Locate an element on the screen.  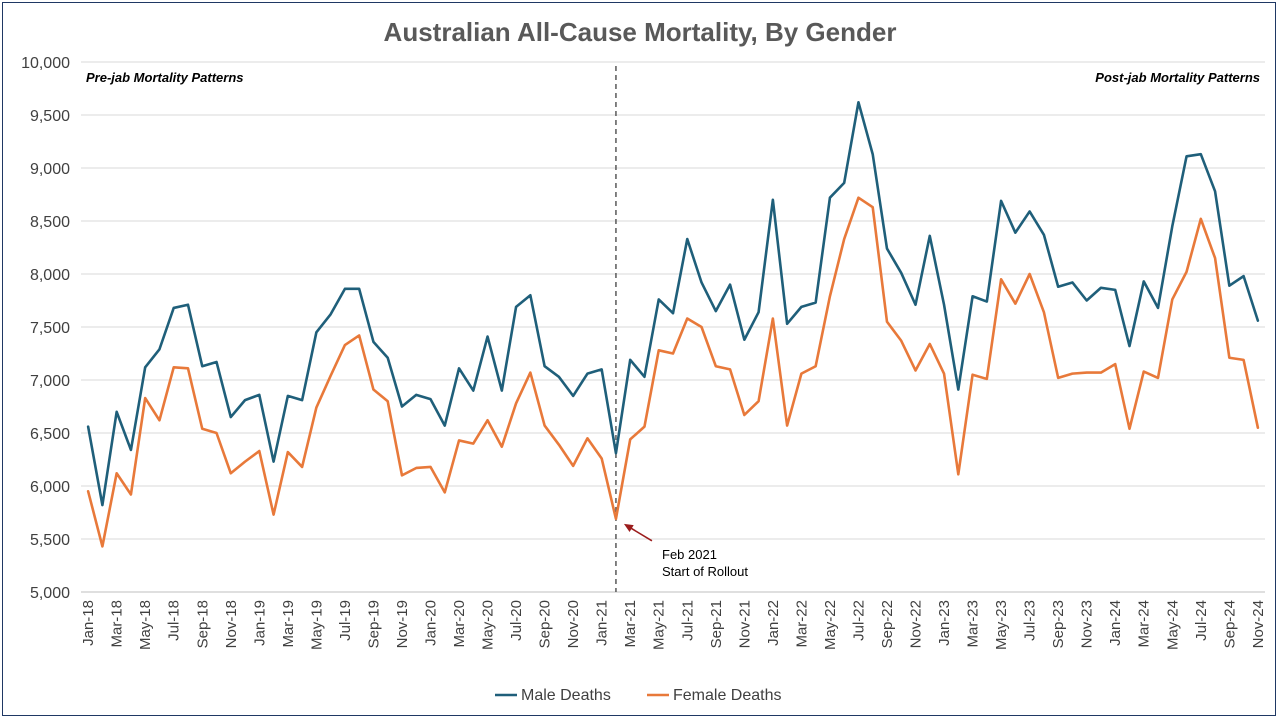
x-tick-label: Jan-24 is located at coordinates (1115, 623).